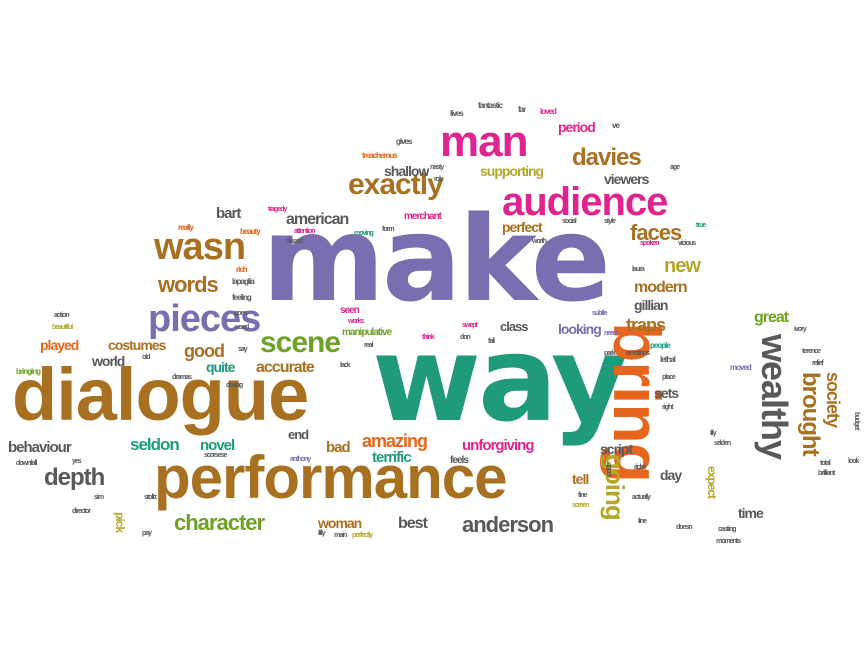 This screenshot has width=864, height=648. What do you see at coordinates (465, 337) in the screenshot?
I see `word-don: don` at bounding box center [465, 337].